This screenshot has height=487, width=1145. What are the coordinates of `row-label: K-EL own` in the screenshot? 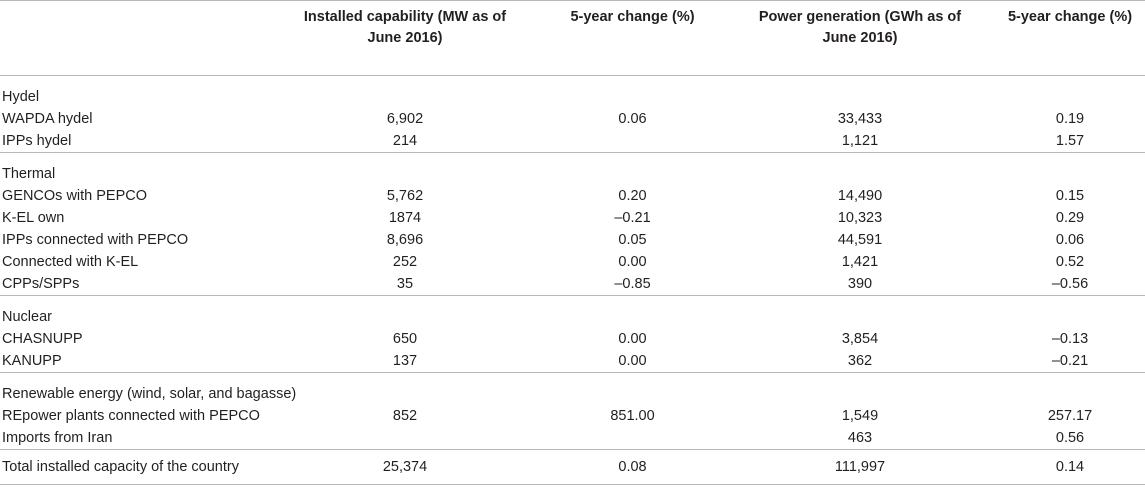 It's located at (33, 218).